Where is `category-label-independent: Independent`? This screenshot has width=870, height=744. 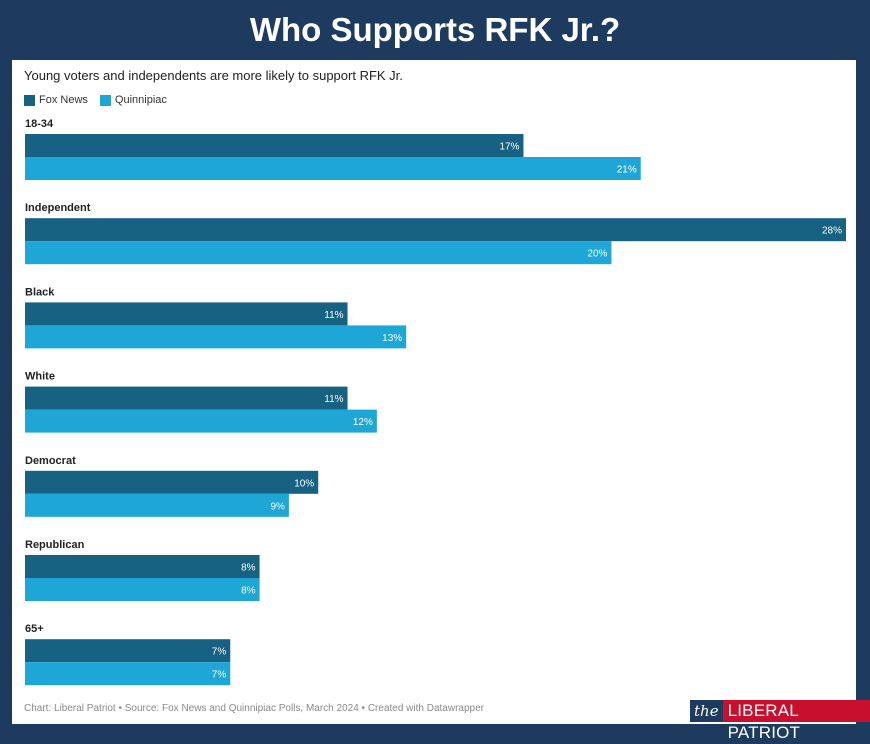 category-label-independent: Independent is located at coordinates (58, 208).